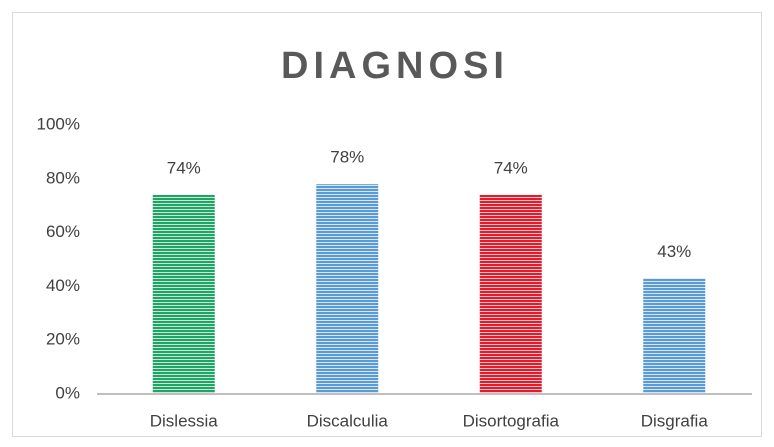 This screenshot has width=774, height=447. I want to click on chart-title: DIAGNOSI, so click(395, 66).